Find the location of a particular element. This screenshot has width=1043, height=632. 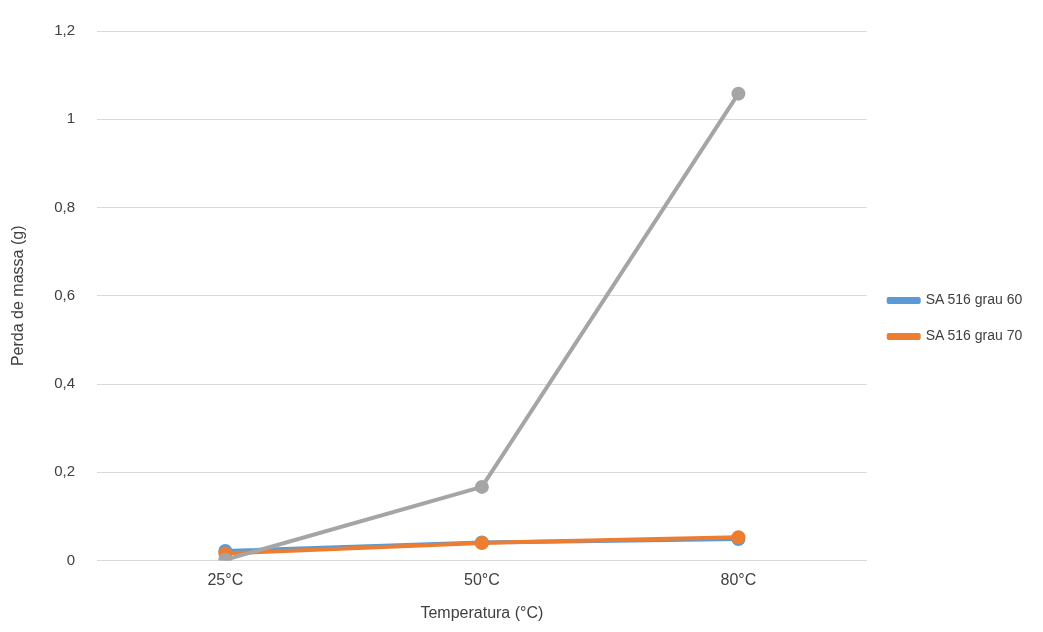

y-tick-label: 0,8 is located at coordinates (65, 206).